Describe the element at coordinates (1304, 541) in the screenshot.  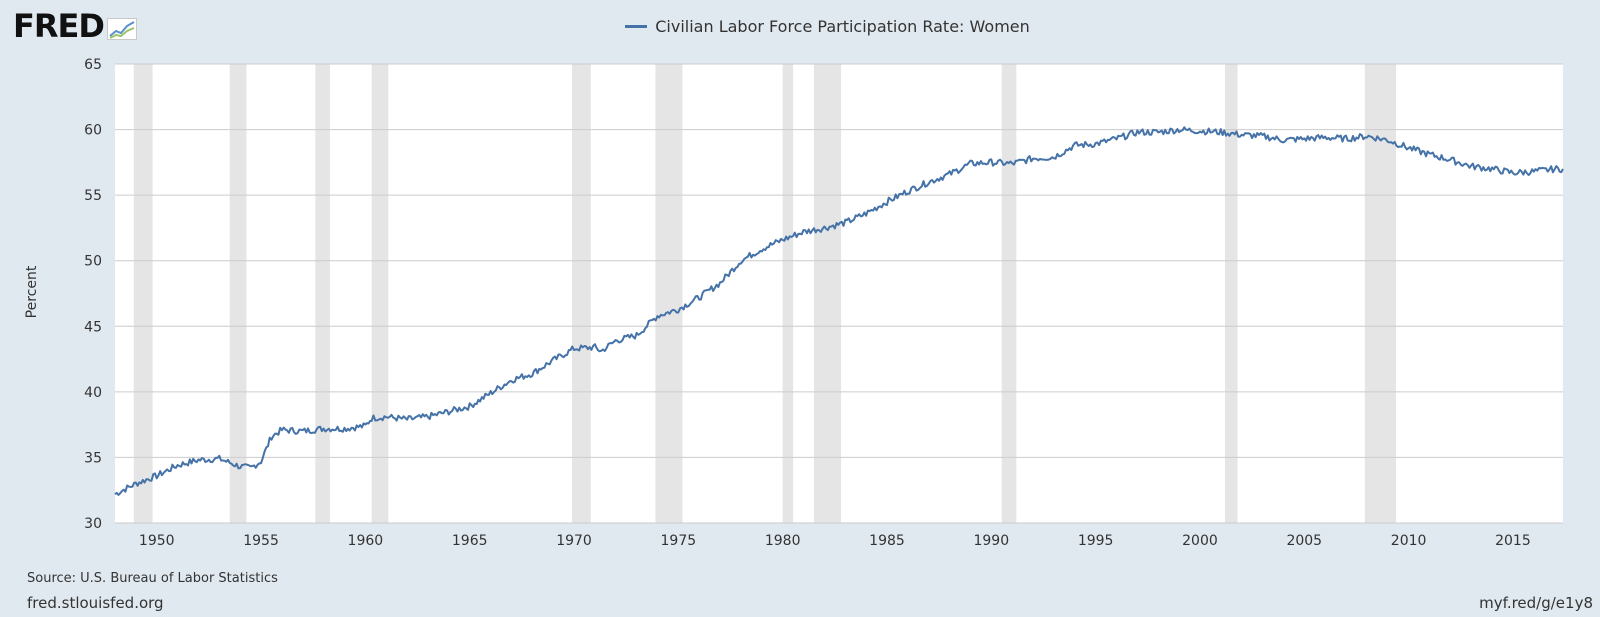
I see `x-tick-label-2005: 2005` at that location.